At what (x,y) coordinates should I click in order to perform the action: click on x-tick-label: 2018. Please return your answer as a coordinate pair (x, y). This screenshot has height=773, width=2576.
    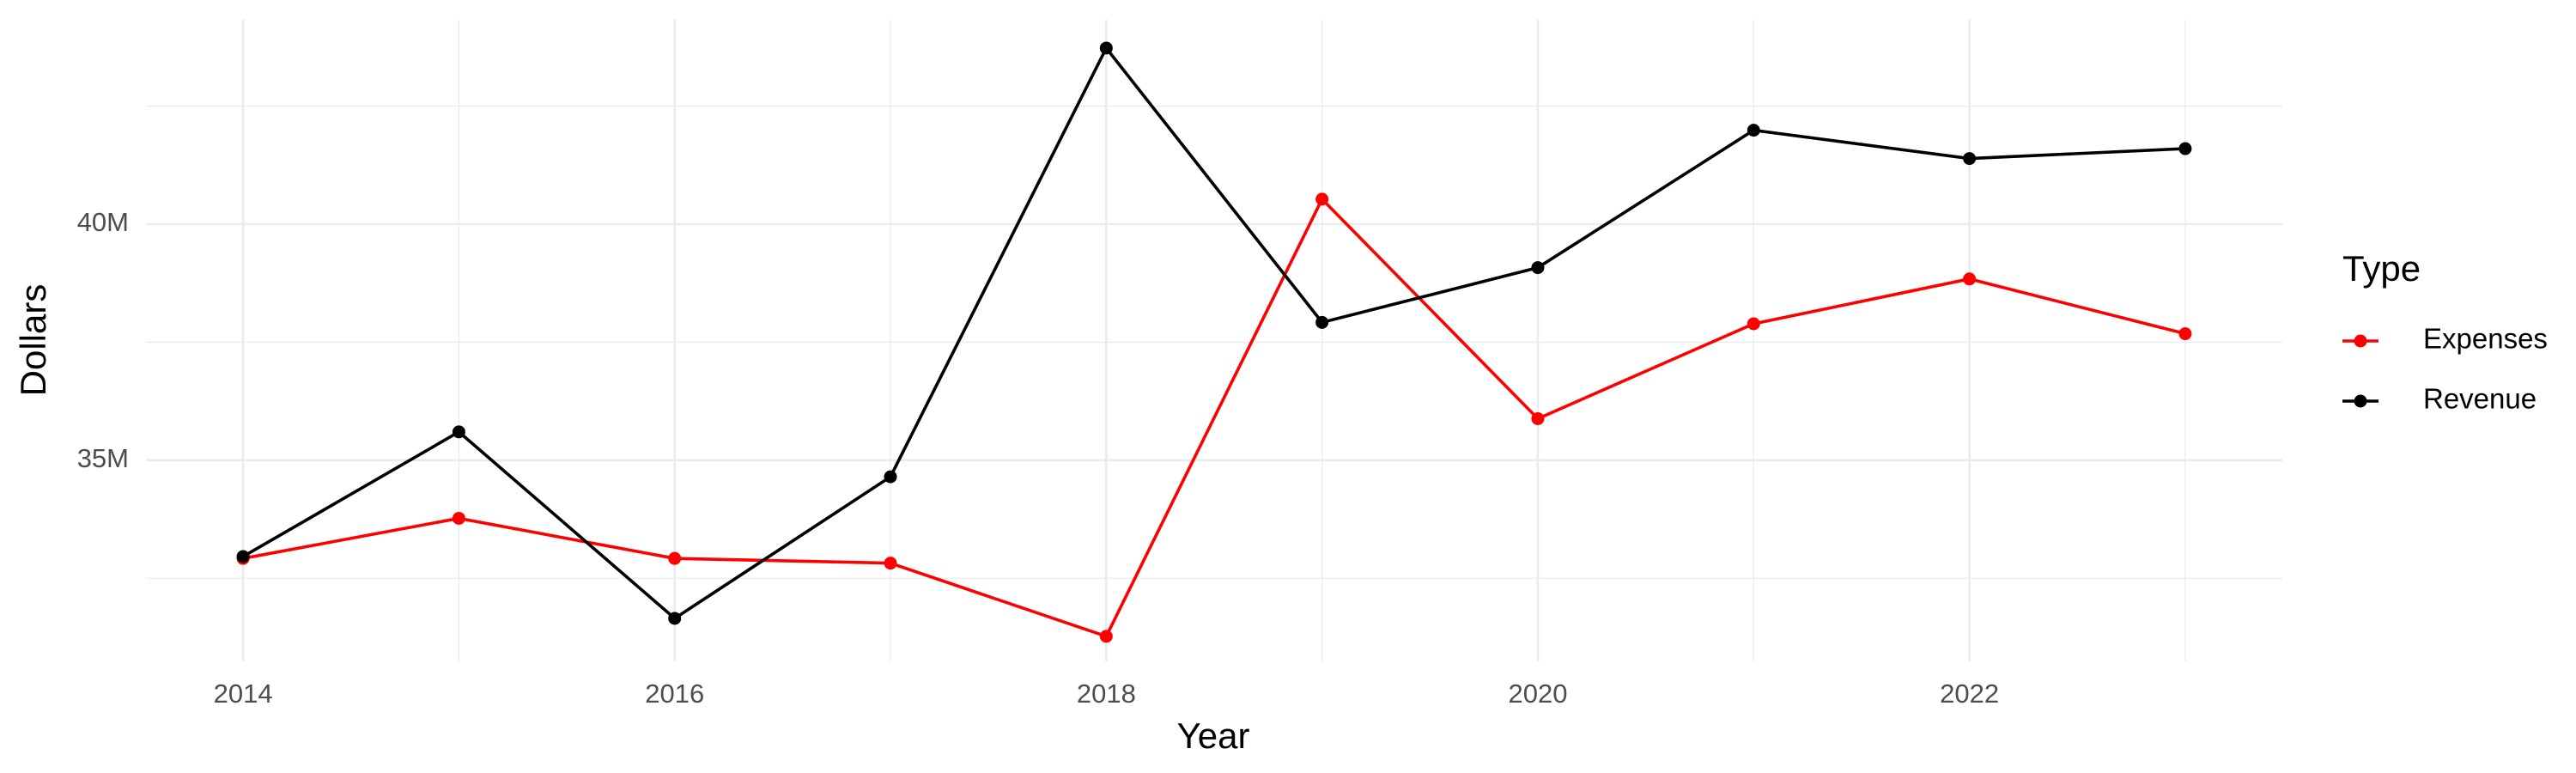
    Looking at the image, I should click on (1107, 694).